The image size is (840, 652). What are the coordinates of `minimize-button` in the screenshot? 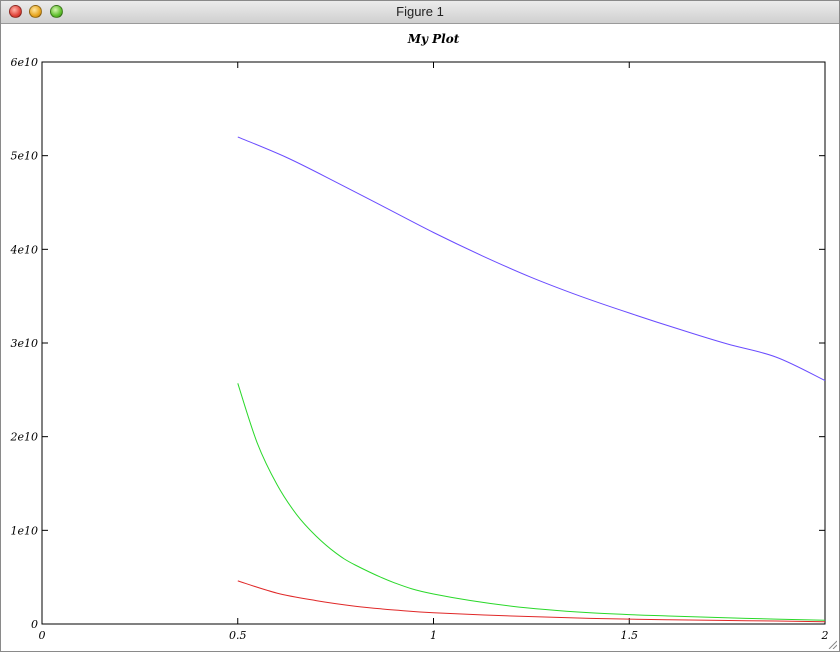 It's located at (35, 11).